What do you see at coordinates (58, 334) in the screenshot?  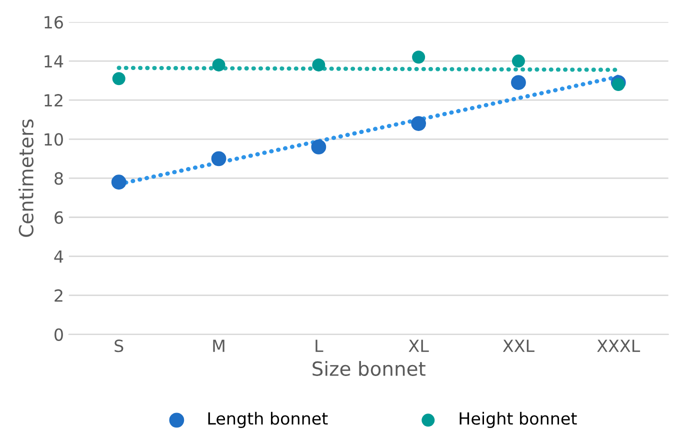 I see `y-tick-label: 0` at bounding box center [58, 334].